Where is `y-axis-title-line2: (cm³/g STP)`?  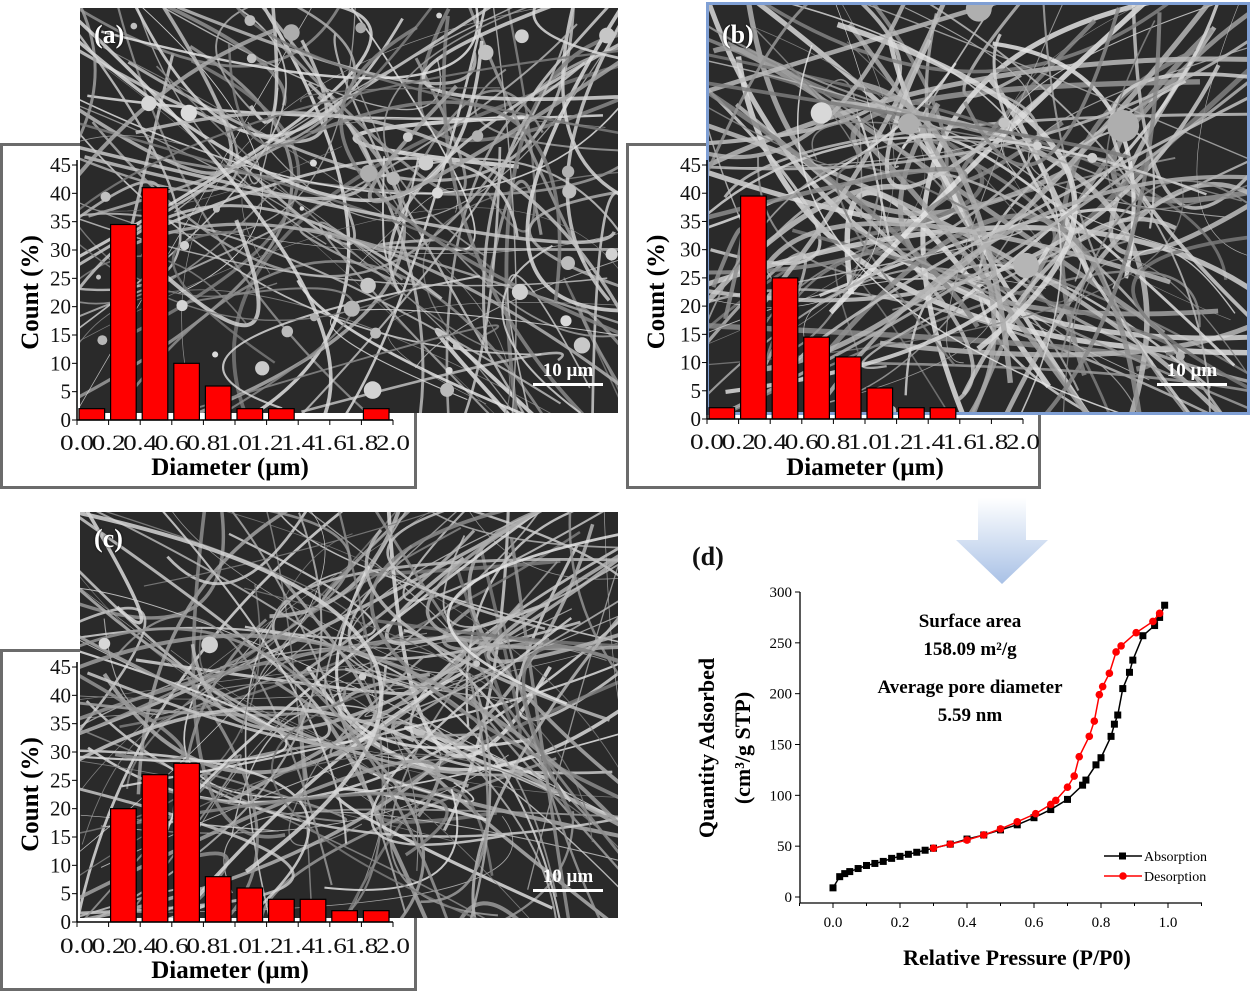
y-axis-title-line2: (cm³/g STP) is located at coordinates (742, 748).